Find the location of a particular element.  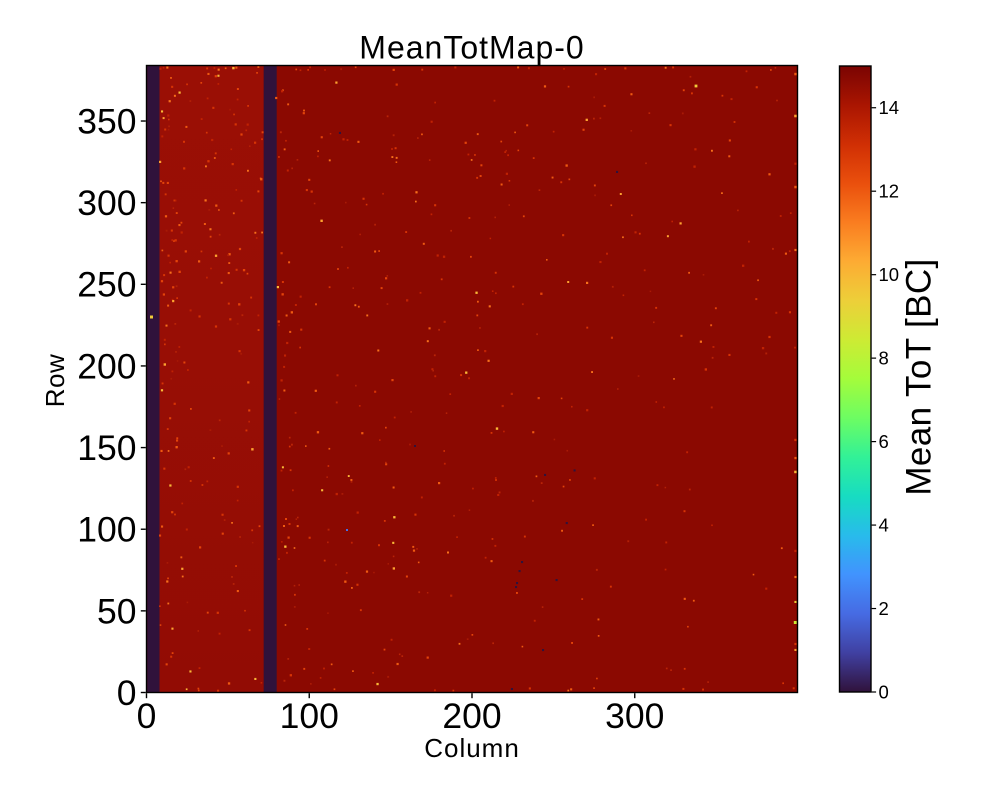

svg-text: Row is located at coordinates (55, 381).